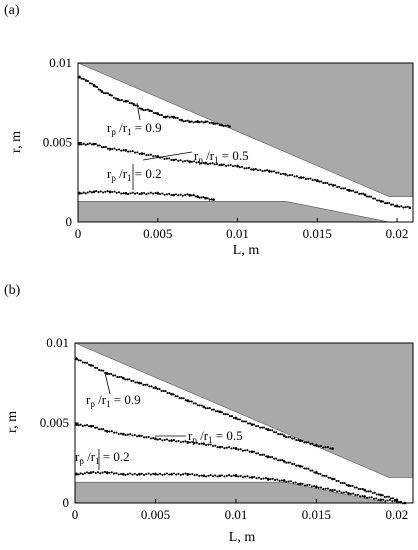 The image size is (418, 550). Describe the element at coordinates (66, 502) in the screenshot. I see `ytick-label-b: 0` at that location.